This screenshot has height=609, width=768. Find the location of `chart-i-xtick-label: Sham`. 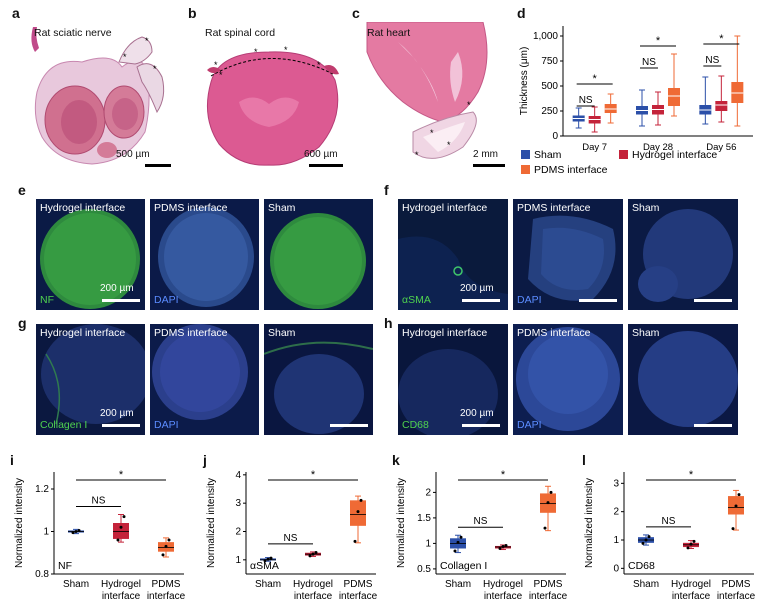

chart-i-xtick-label: Sham is located at coordinates (76, 584).